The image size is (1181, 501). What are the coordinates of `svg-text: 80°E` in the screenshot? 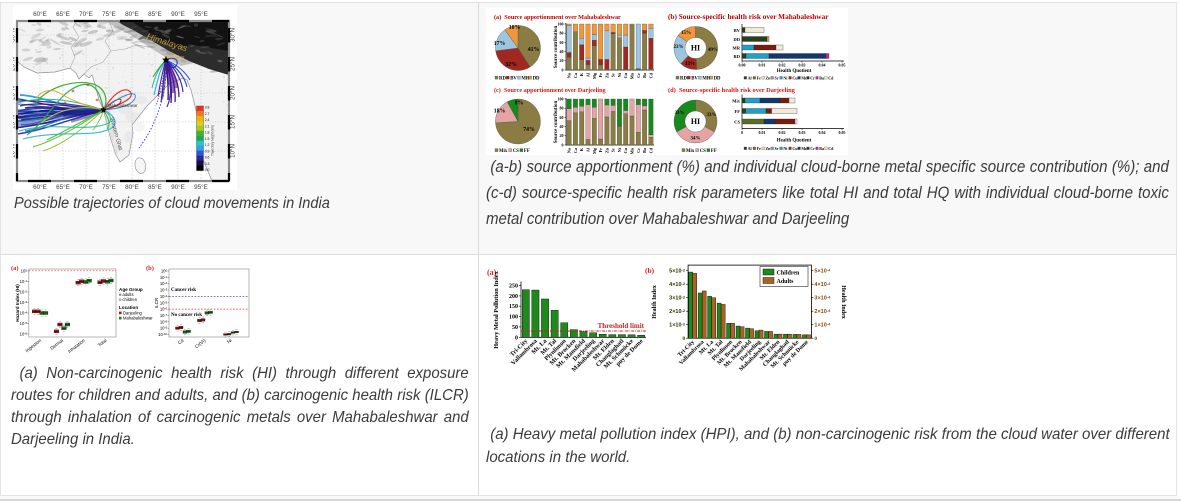 It's located at (132, 186).